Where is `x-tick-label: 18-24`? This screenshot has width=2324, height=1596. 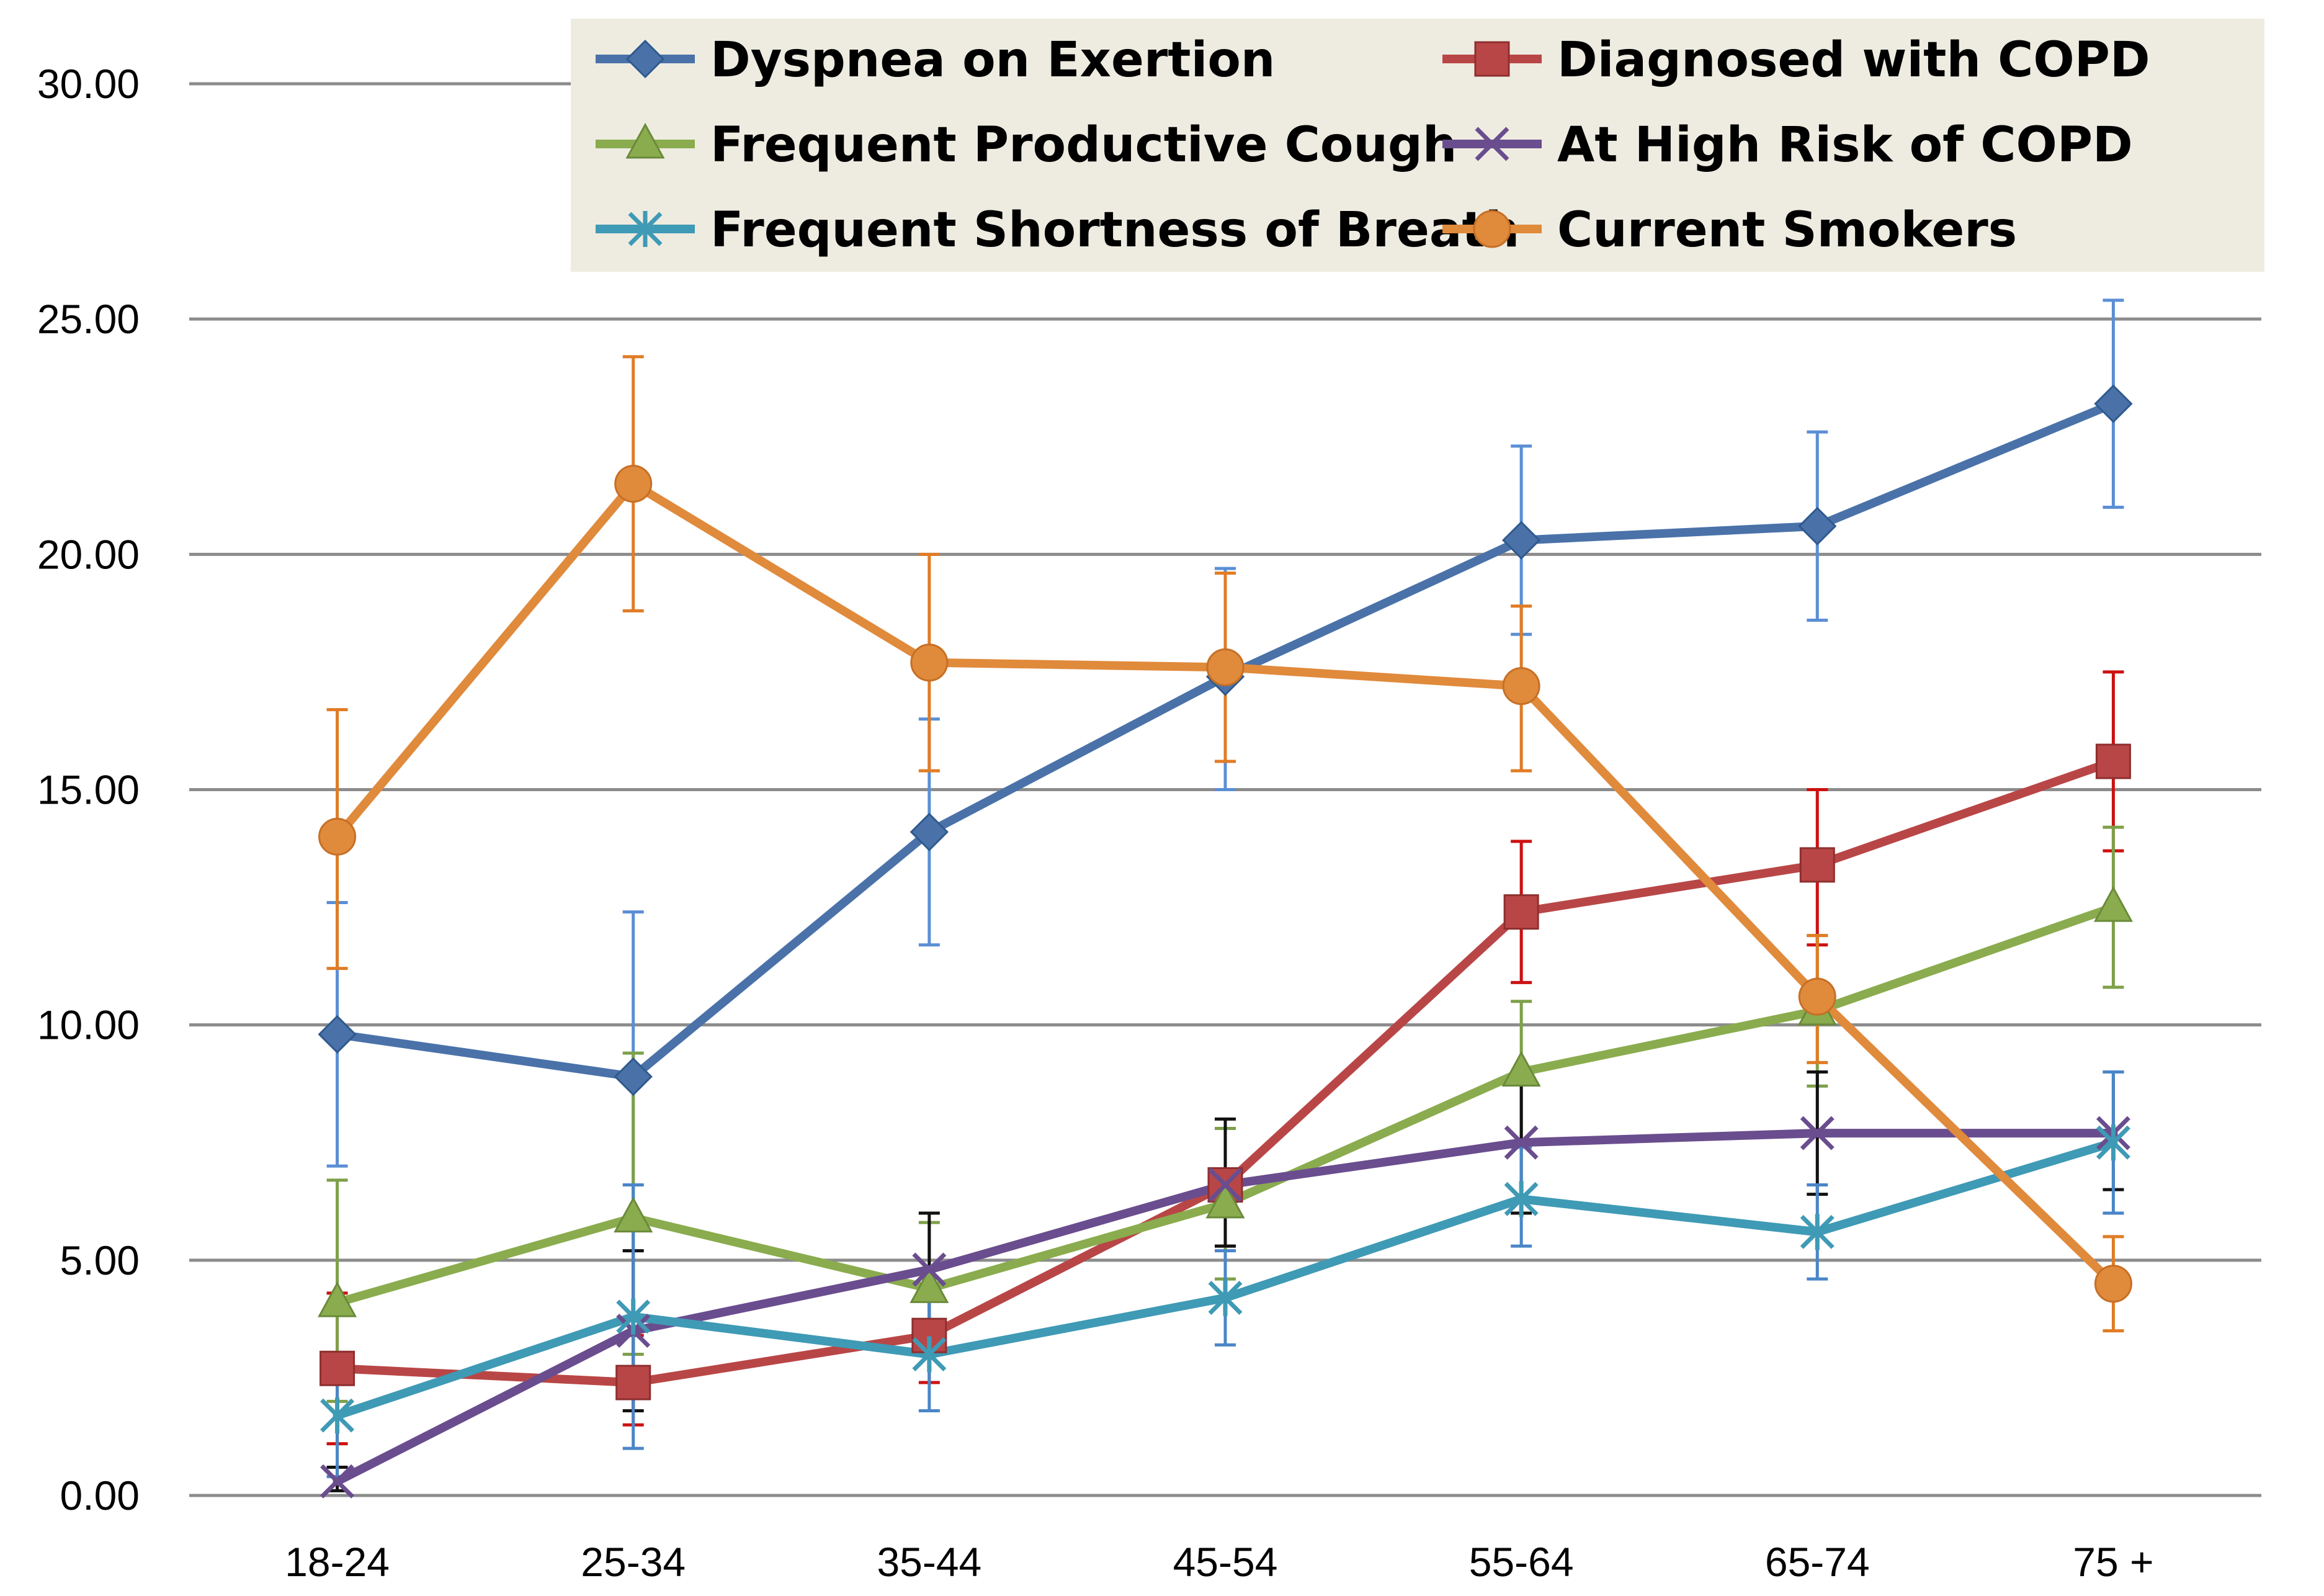 x-tick-label: 18-24 is located at coordinates (337, 1562).